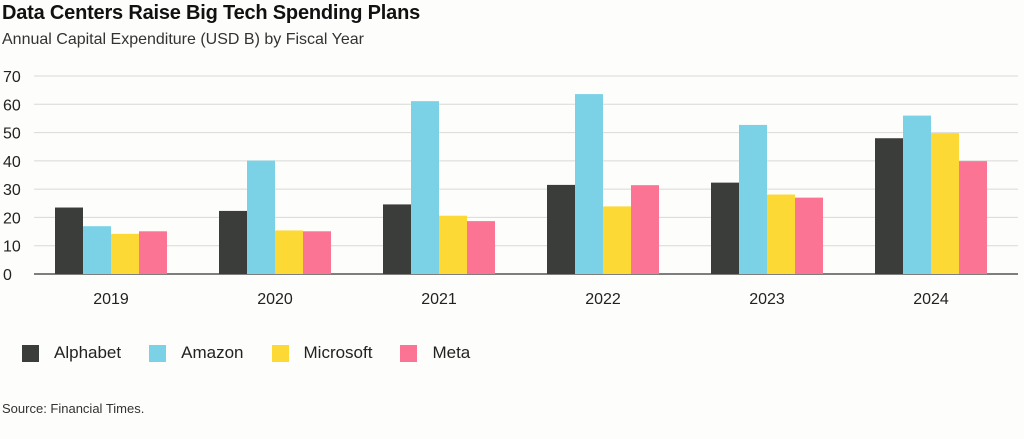 The width and height of the screenshot is (1024, 439). I want to click on legend-item-amazon: Amazon, so click(196, 353).